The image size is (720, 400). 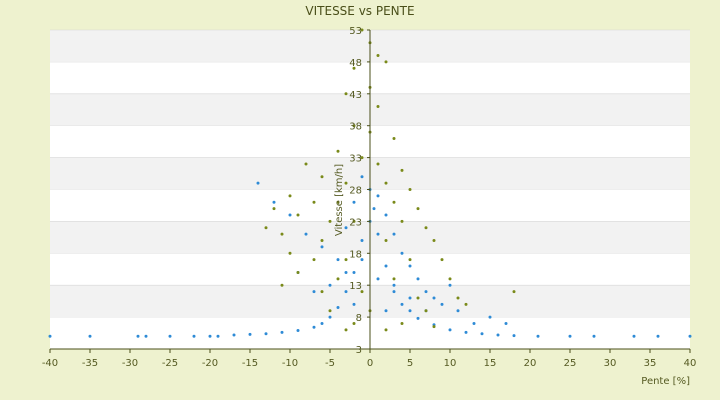 What do you see at coordinates (250, 363) in the screenshot?
I see `x-tick-label: -15` at bounding box center [250, 363].